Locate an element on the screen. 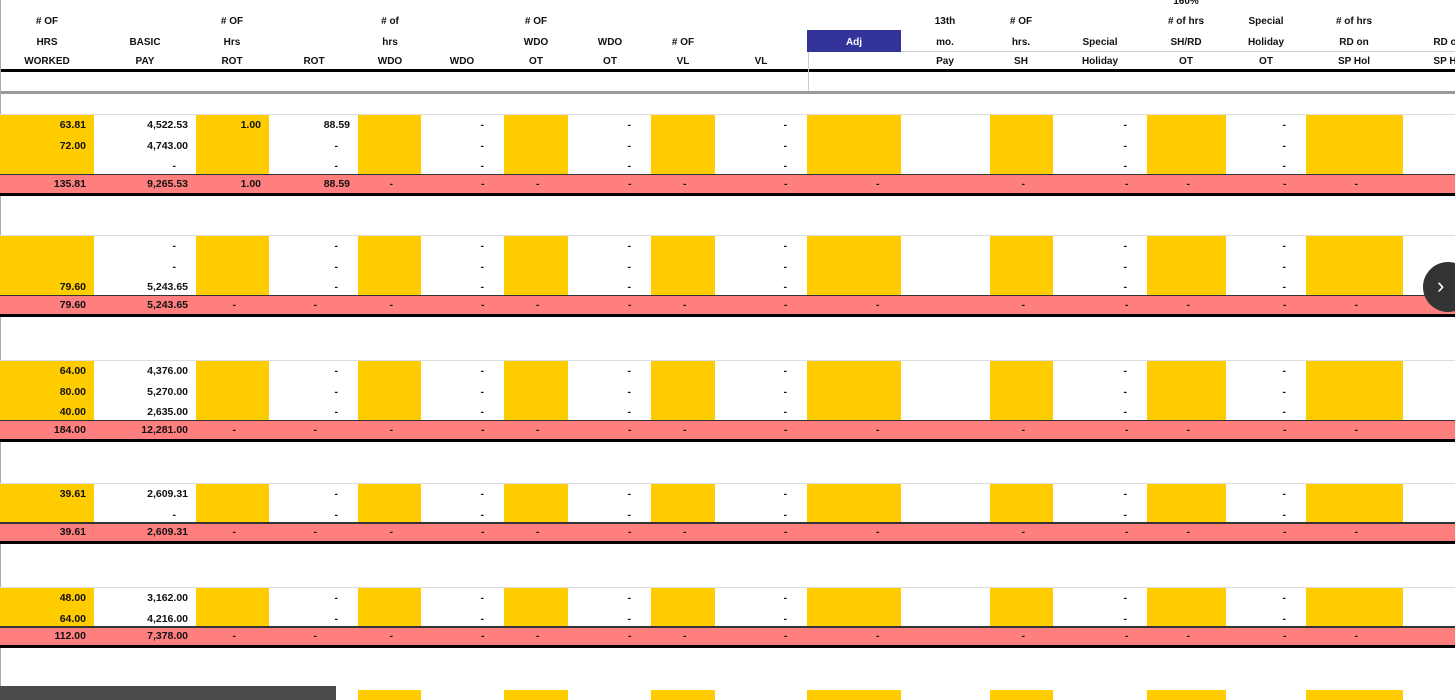 The width and height of the screenshot is (1455, 700). data-cell: 4,522.53 is located at coordinates (167, 125).